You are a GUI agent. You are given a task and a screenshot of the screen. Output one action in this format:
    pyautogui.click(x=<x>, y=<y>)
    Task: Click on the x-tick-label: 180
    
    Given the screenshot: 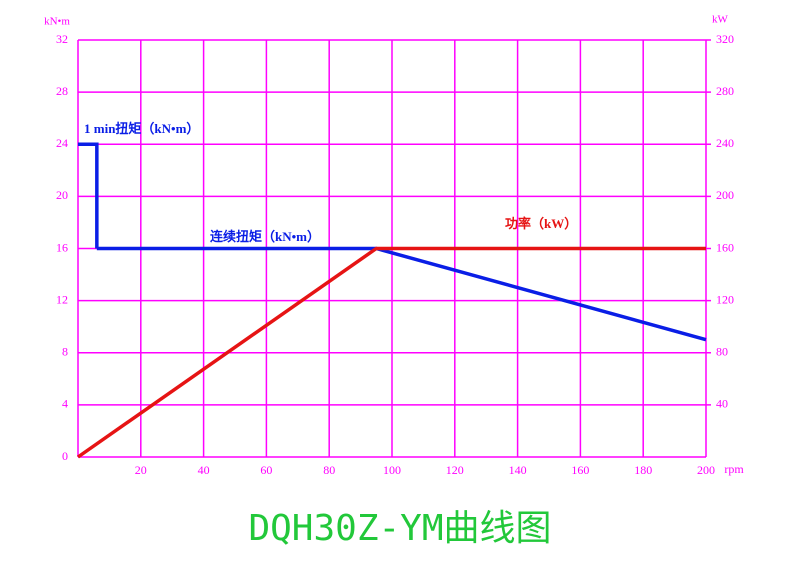 What is the action you would take?
    pyautogui.click(x=643, y=470)
    